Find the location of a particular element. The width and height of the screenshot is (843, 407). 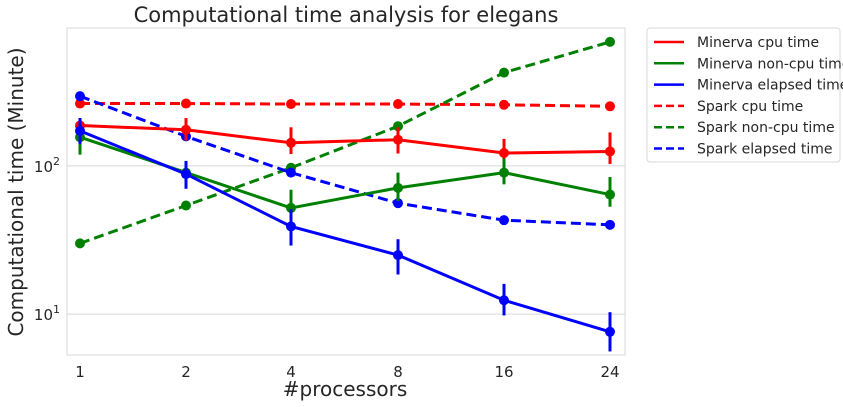

legend-frame is located at coordinates (743, 95).